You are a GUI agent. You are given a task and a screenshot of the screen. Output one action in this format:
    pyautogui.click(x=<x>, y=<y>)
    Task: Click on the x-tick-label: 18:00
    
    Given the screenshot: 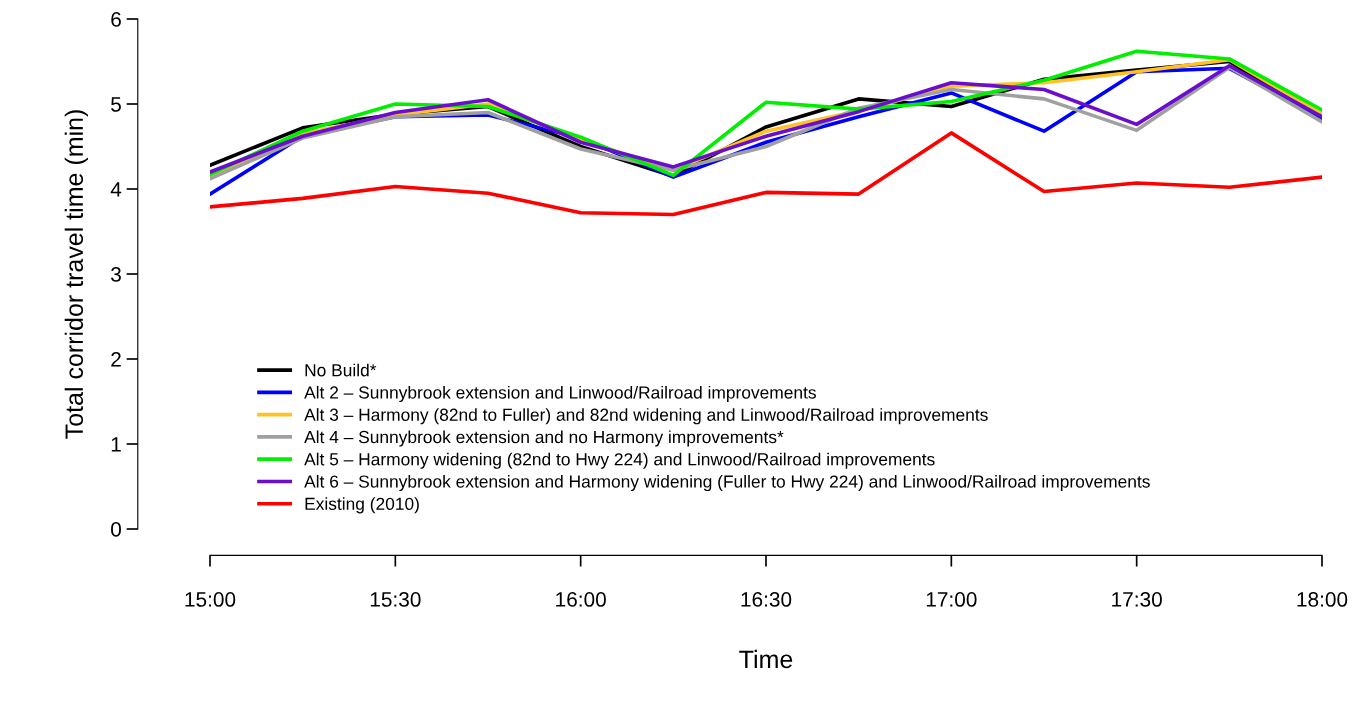 What is the action you would take?
    pyautogui.click(x=1322, y=599)
    